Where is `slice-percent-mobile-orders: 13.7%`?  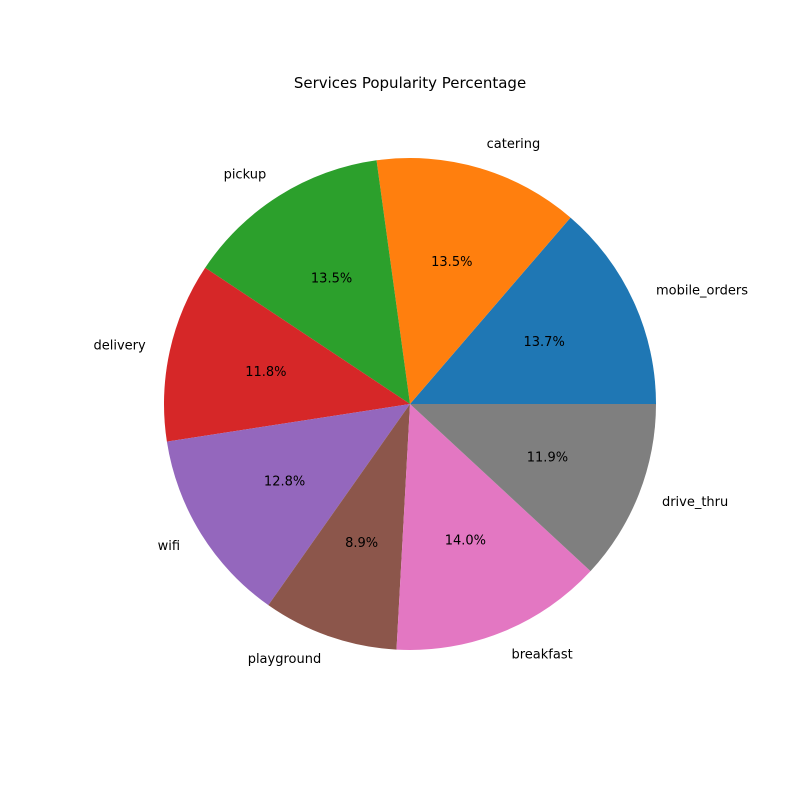
slice-percent-mobile-orders: 13.7% is located at coordinates (544, 342).